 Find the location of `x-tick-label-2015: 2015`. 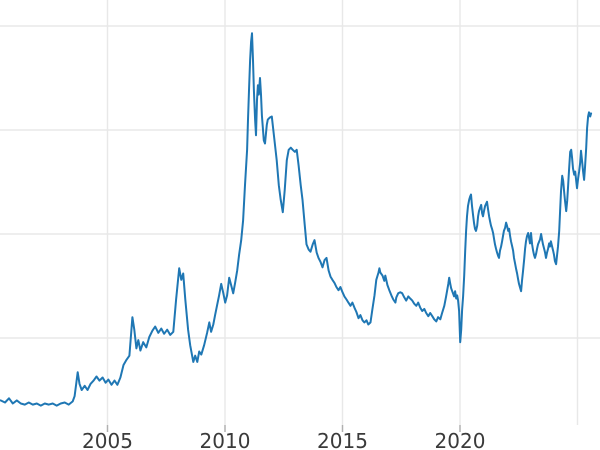

x-tick-label-2015: 2015 is located at coordinates (342, 439).